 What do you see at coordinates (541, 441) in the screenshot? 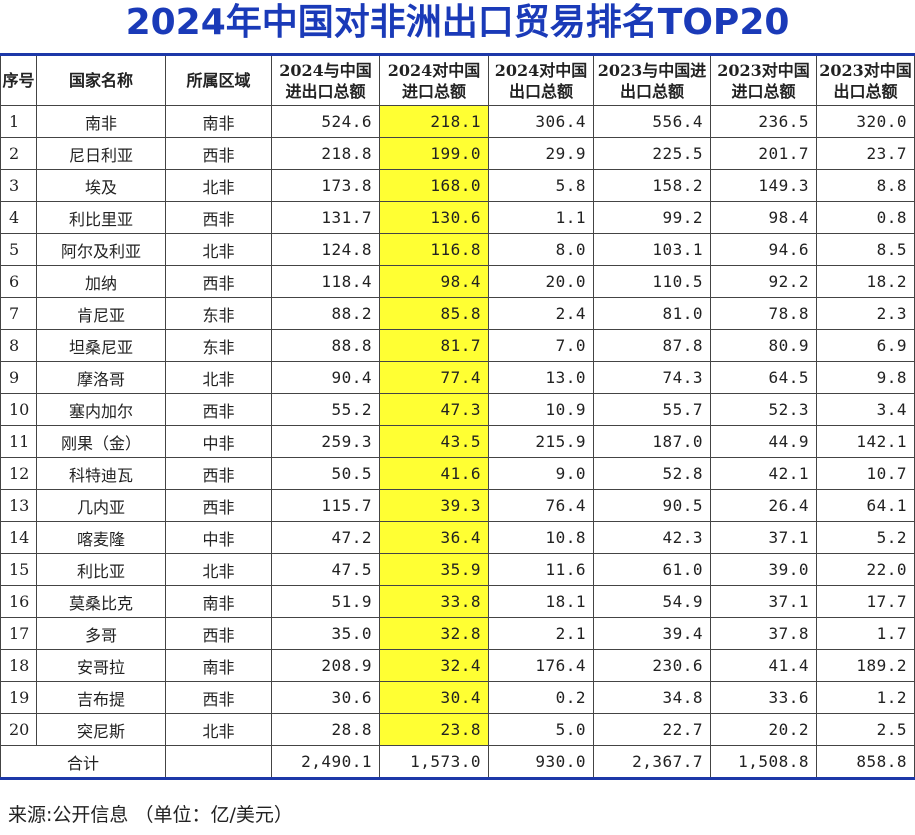
I see `cell-2024-export: 215.9` at bounding box center [541, 441].